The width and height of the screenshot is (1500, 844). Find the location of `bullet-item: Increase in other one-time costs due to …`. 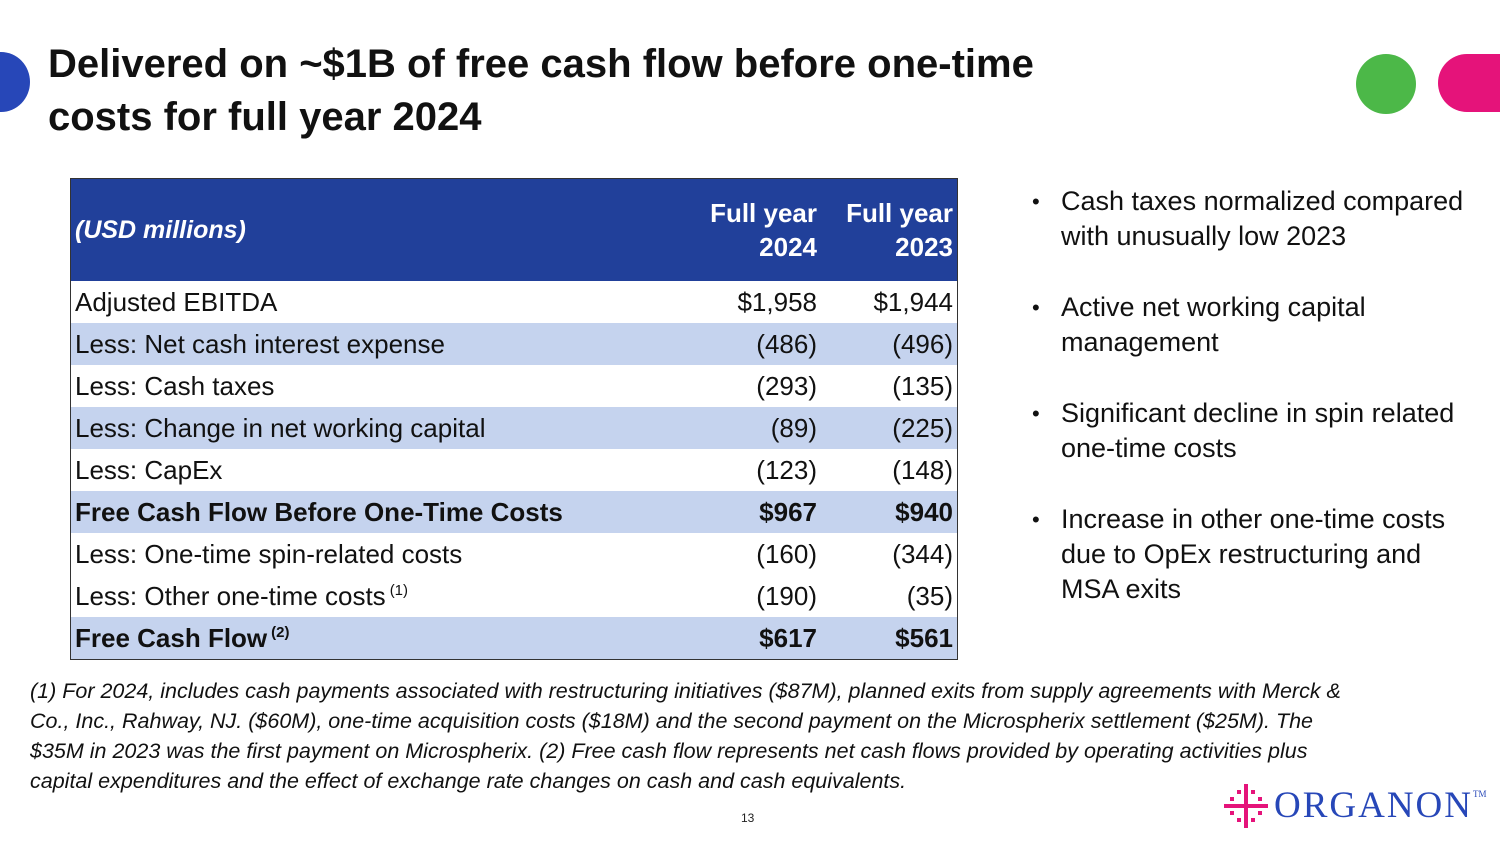

bullet-item: Increase in other one-time costs due to … is located at coordinates (1250, 554).